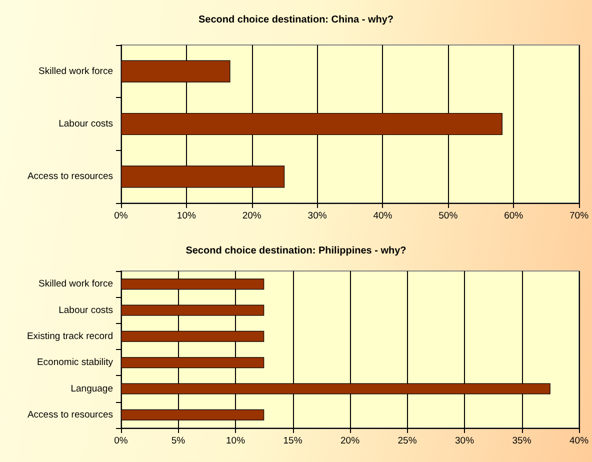  I want to click on x-tick-label: 15%, so click(293, 441).